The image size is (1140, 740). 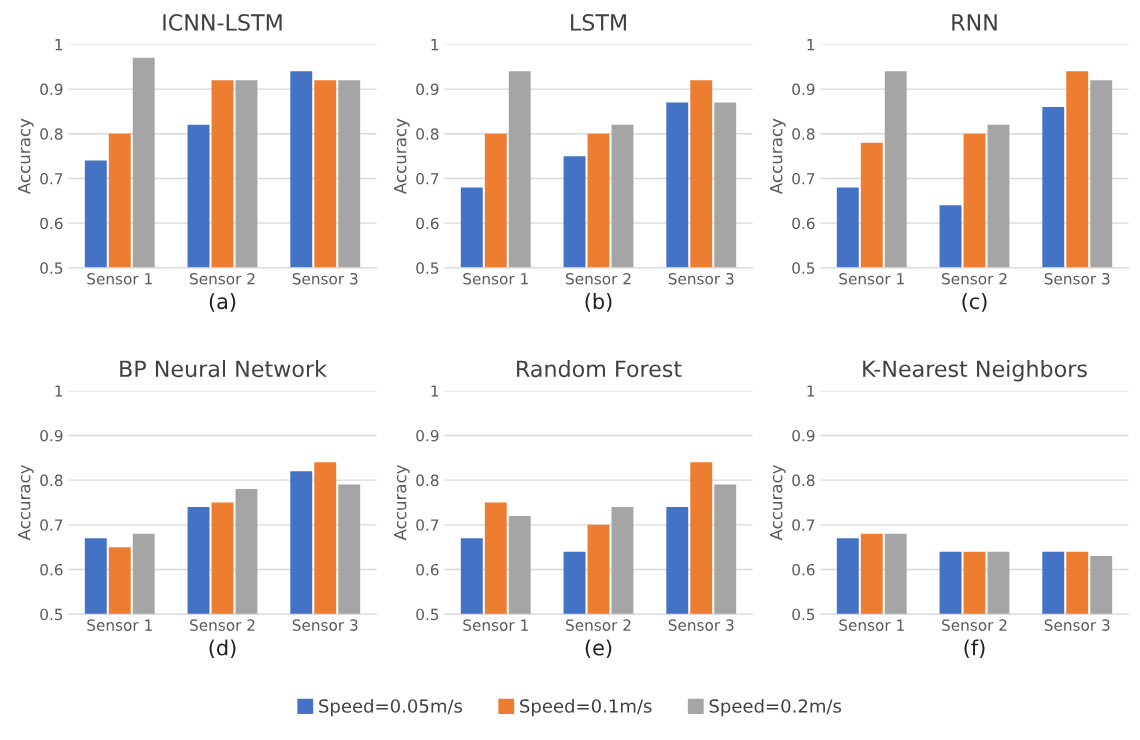 I want to click on chart-title: ICNN-LSTM, so click(x=222, y=22).